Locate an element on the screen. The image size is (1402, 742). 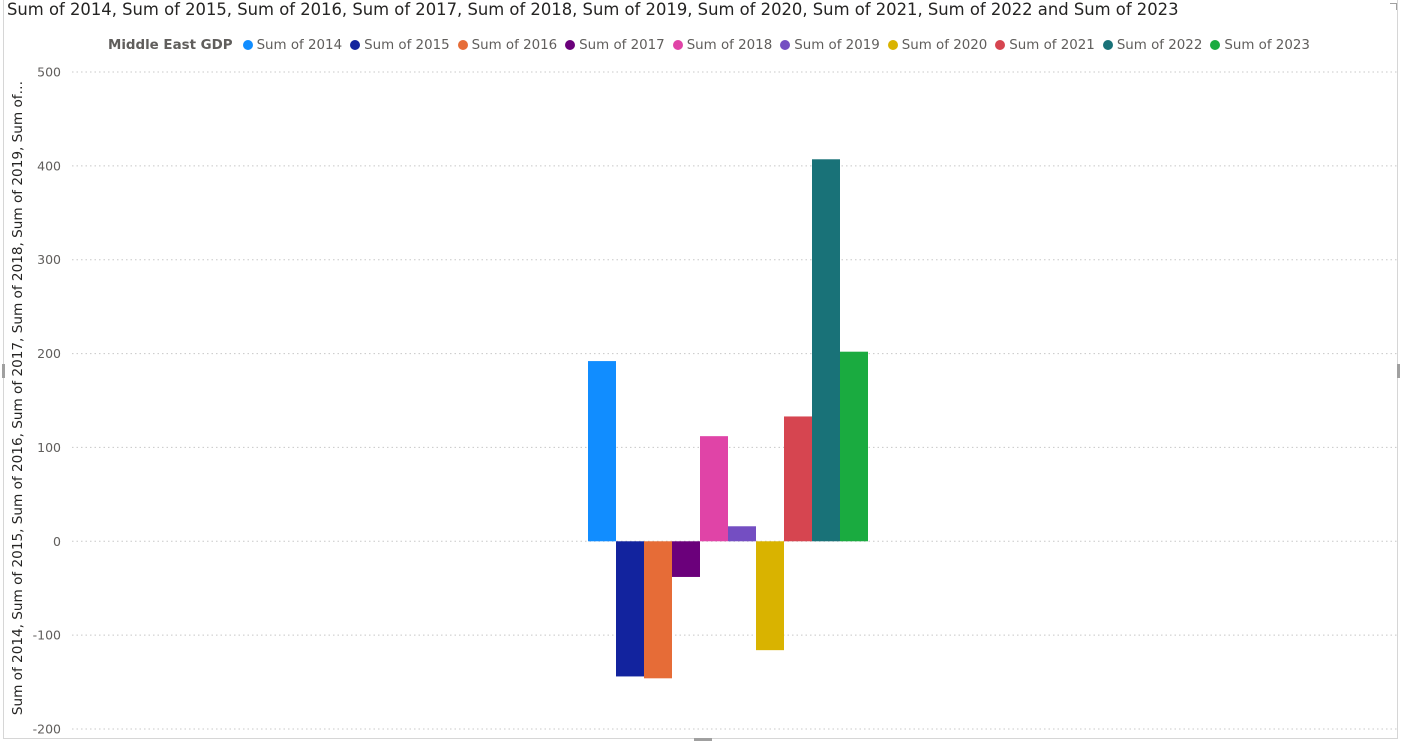
legend-item: Sum of 2021 is located at coordinates (1045, 45).